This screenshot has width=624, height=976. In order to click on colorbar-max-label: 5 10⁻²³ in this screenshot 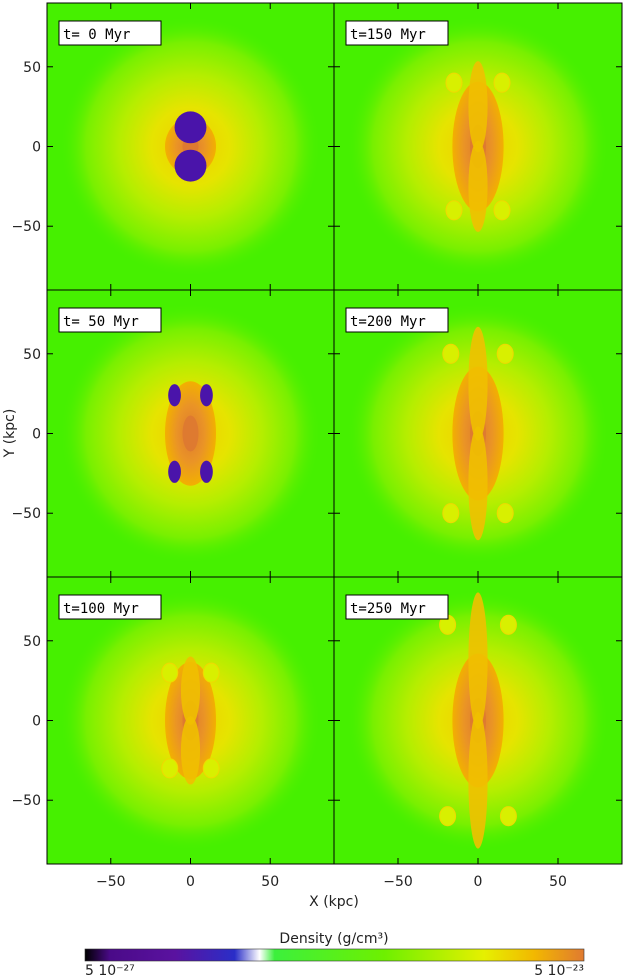, I will do `click(559, 969)`.